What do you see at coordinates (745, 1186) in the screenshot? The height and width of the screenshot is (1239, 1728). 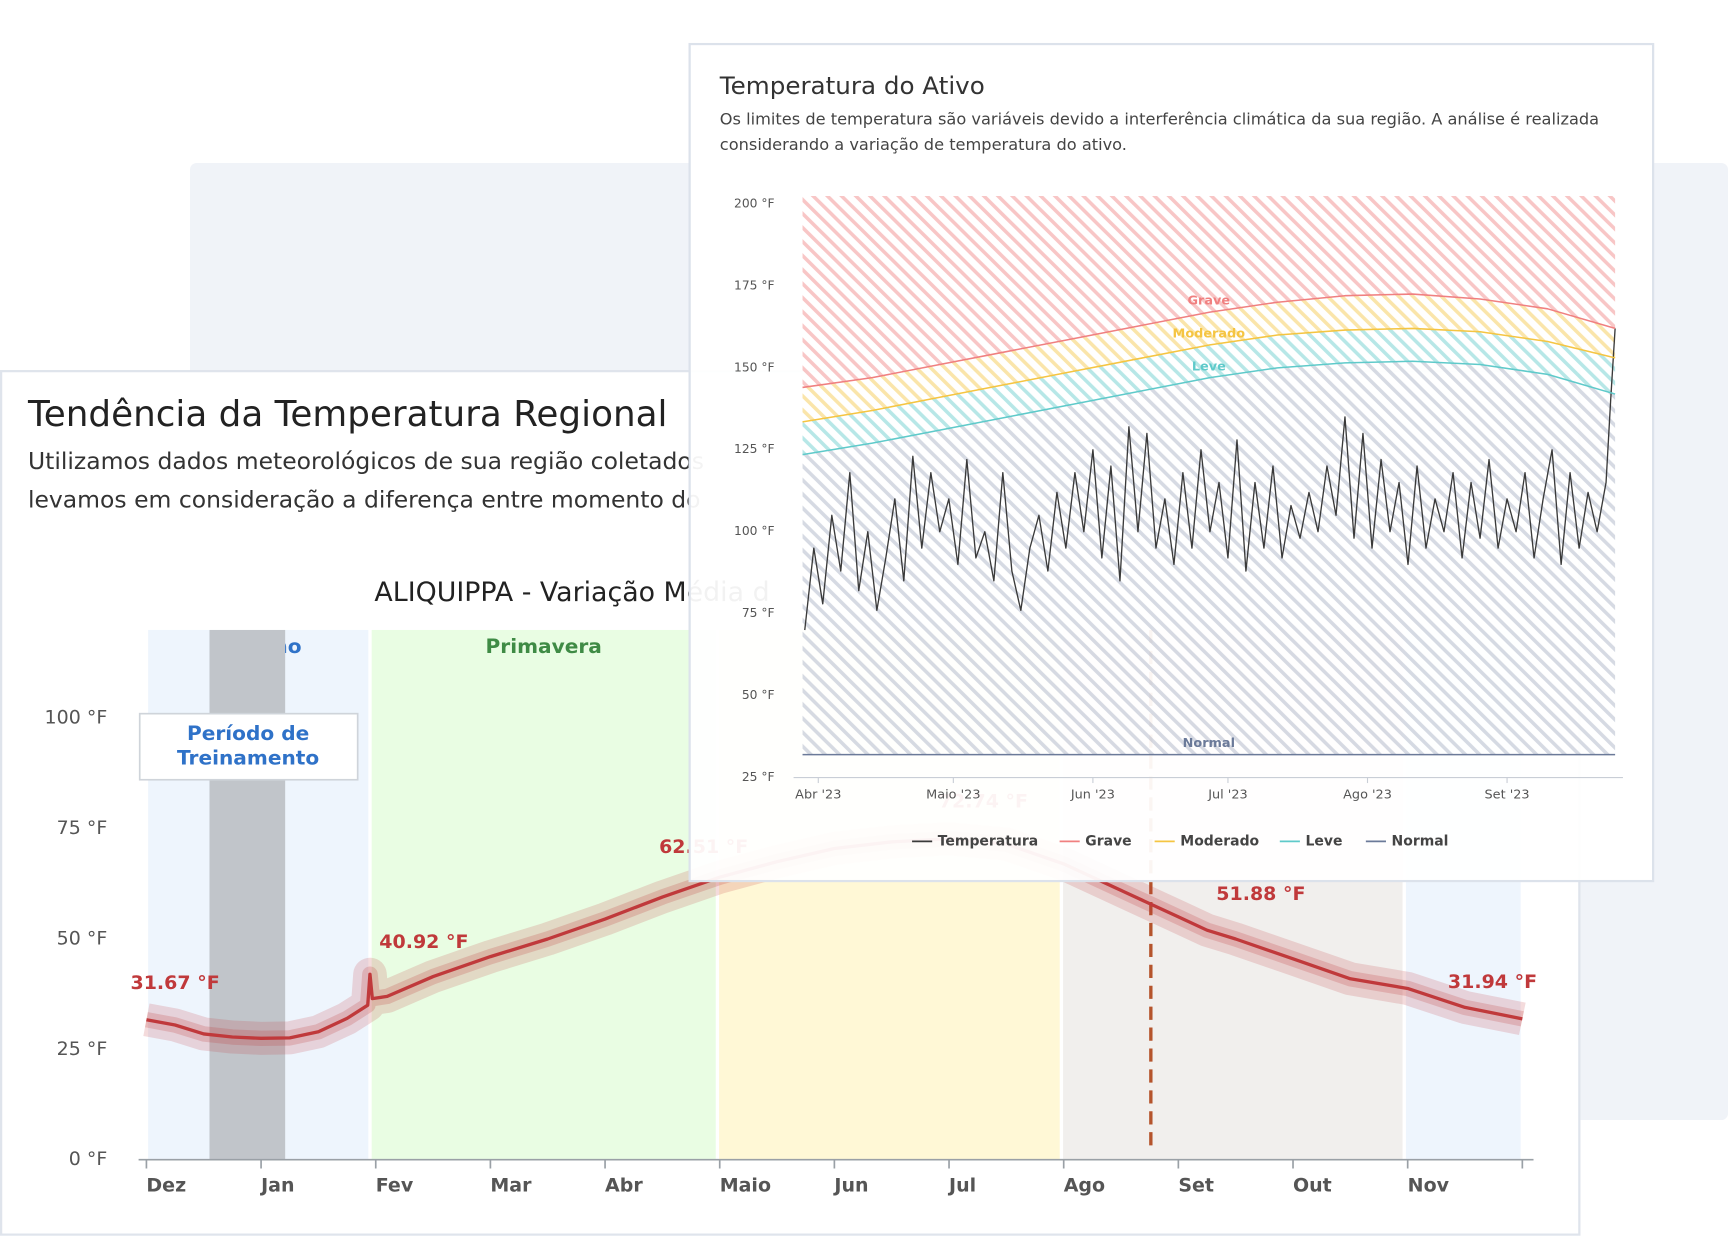 I see `x-tick-label: Maio` at bounding box center [745, 1186].